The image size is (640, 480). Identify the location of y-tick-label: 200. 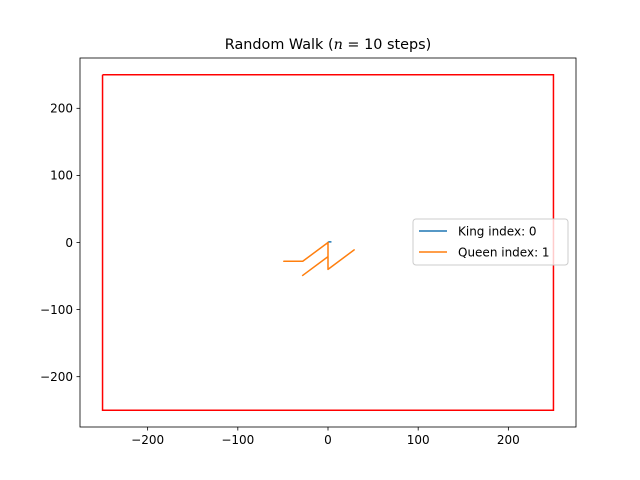
(61, 109).